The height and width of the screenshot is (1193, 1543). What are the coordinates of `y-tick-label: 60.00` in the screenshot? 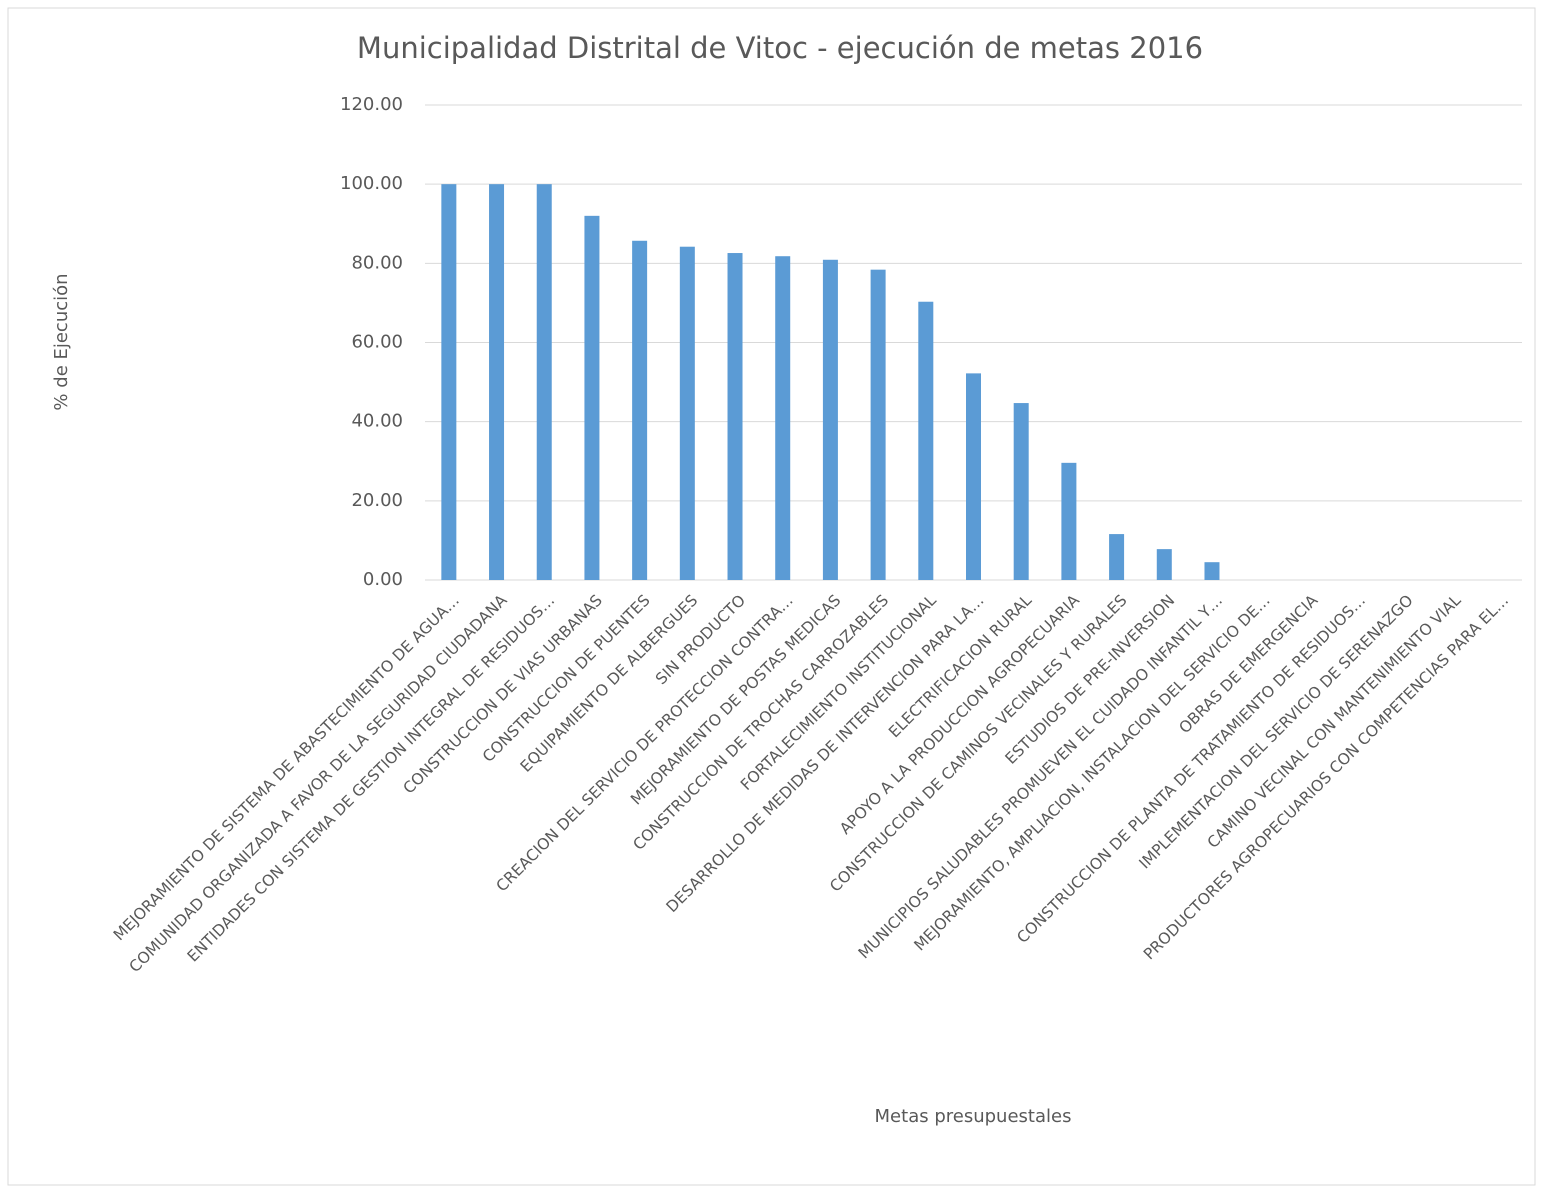 It's located at (377, 342).